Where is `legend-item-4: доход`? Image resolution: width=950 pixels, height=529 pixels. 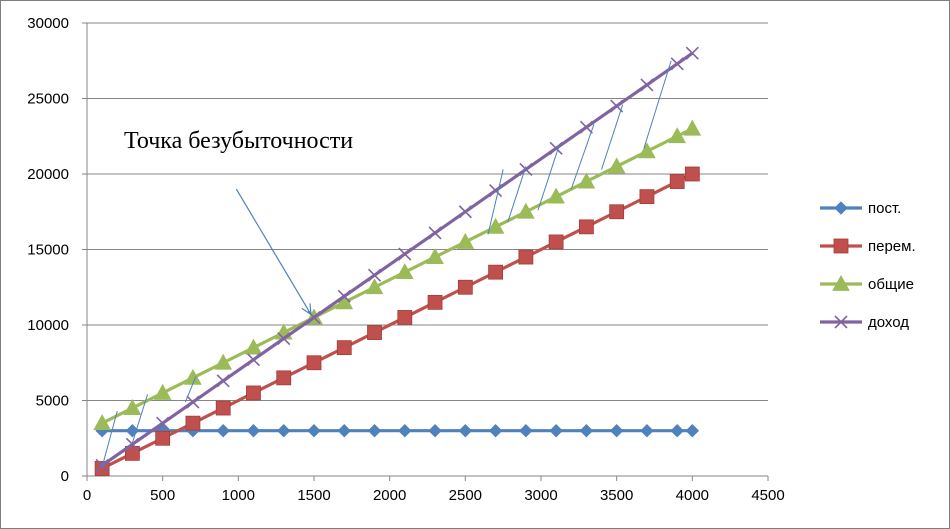 legend-item-4: доход is located at coordinates (864, 322).